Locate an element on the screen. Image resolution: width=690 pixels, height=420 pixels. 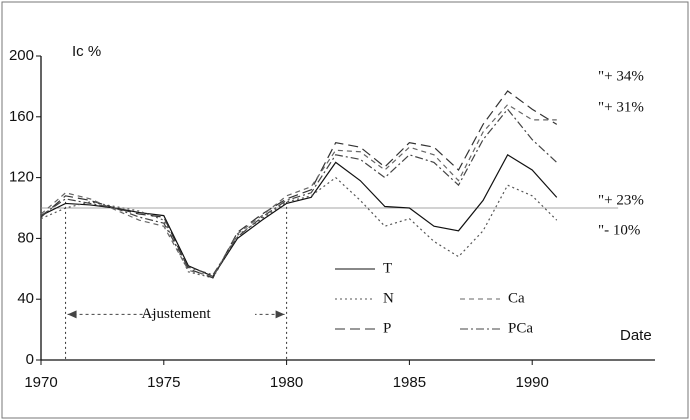
annotation: "+ 34% is located at coordinates (621, 76).